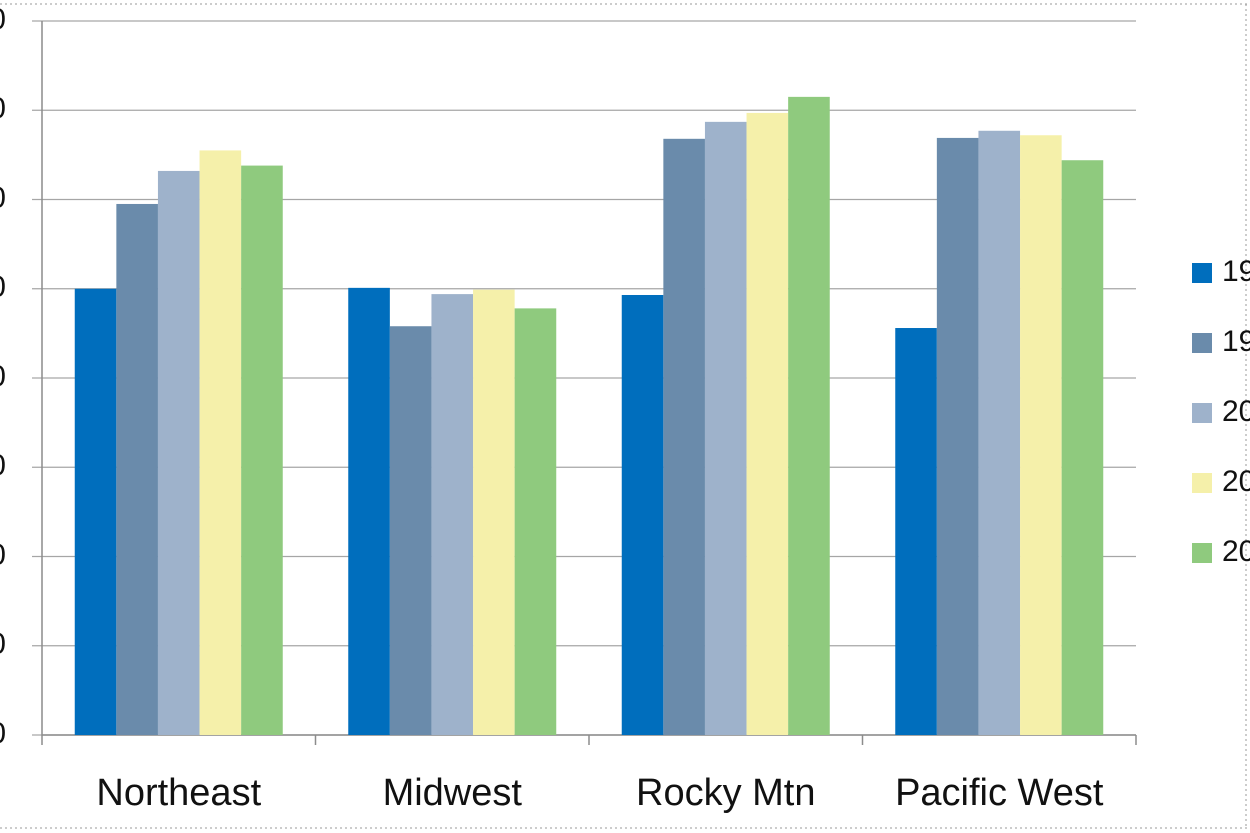 This screenshot has width=1250, height=833. I want to click on x-tick-label: Pacific West, so click(999, 793).